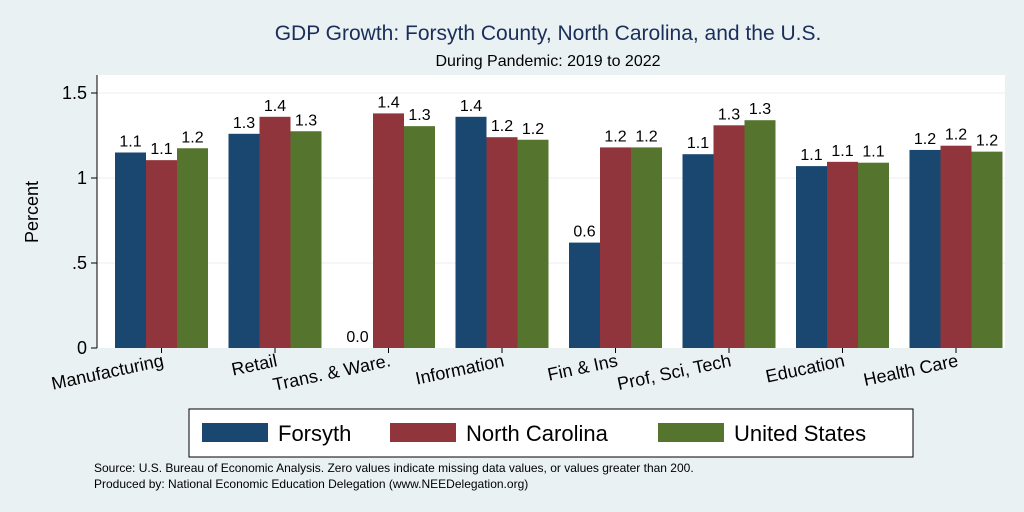 Image resolution: width=1024 pixels, height=512 pixels. What do you see at coordinates (79, 263) in the screenshot?
I see `y-tick-label: .5` at bounding box center [79, 263].